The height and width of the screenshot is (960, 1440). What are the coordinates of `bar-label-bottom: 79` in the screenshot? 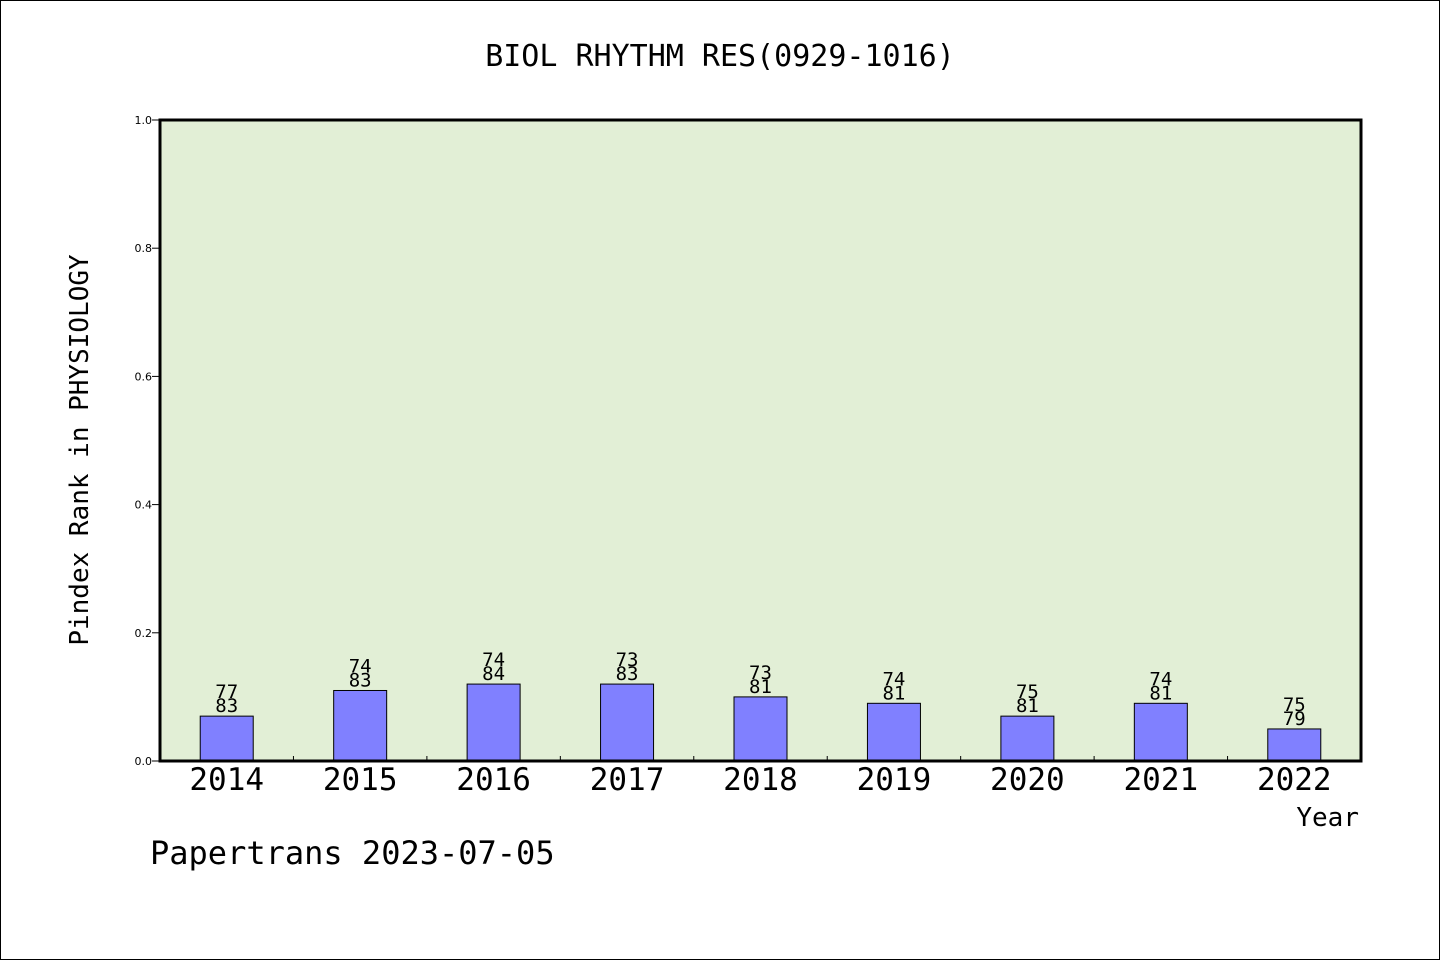 It's located at (1294, 719).